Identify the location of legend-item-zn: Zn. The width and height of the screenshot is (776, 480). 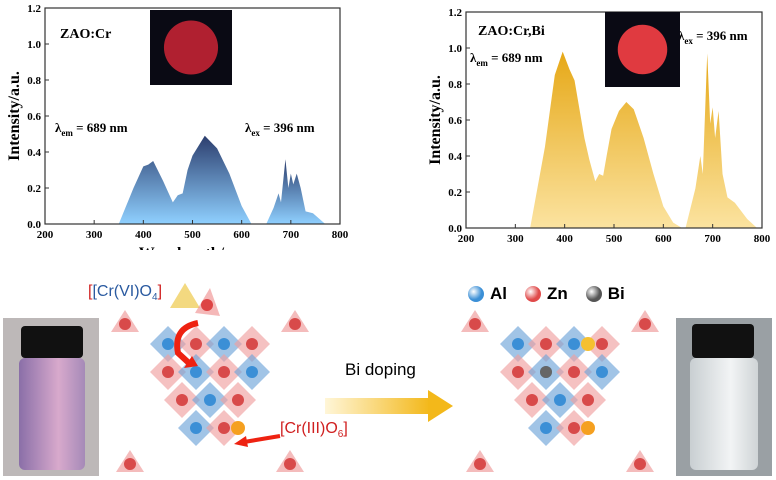
(546, 294).